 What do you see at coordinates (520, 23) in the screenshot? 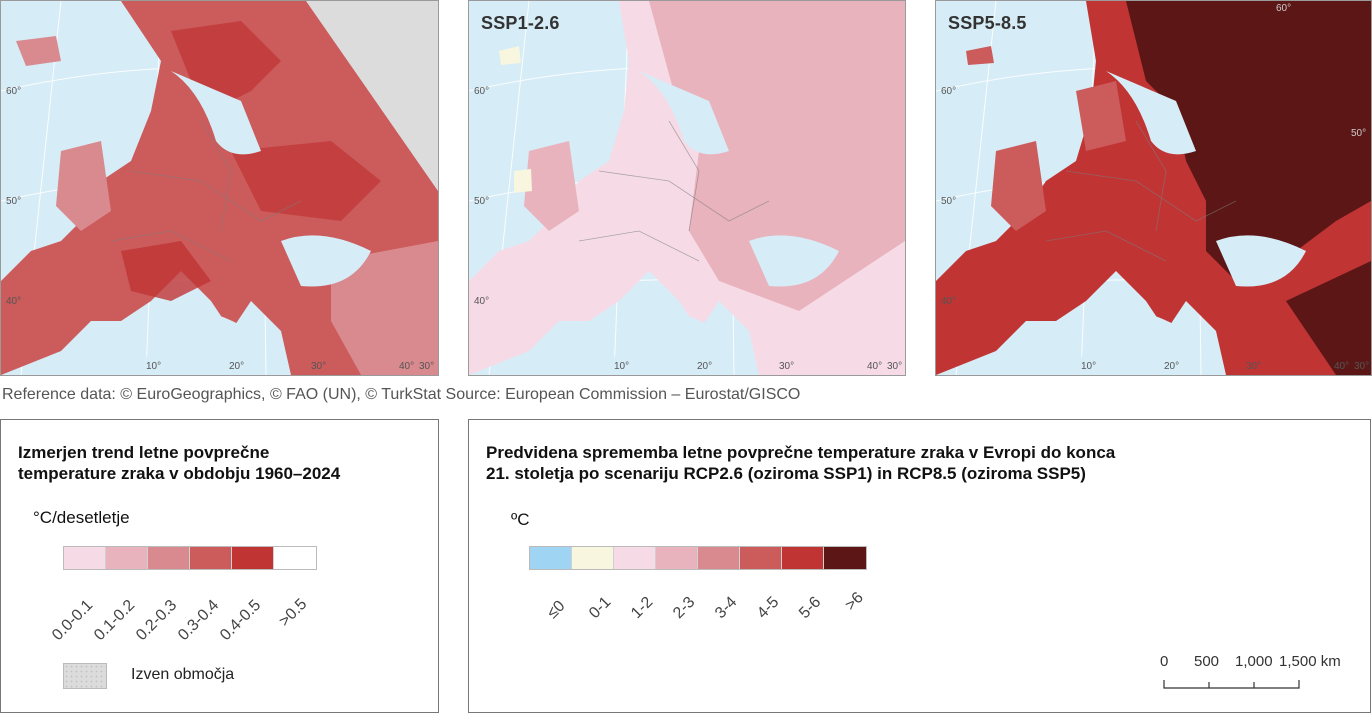
I see `map-title-ssp1: SSP1-2.6` at bounding box center [520, 23].